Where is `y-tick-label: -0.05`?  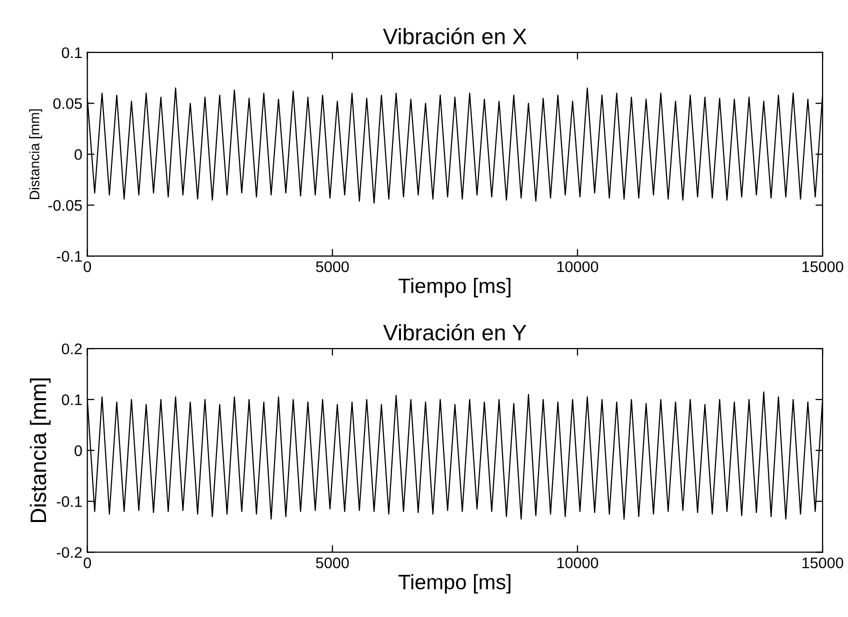 y-tick-label: -0.05 is located at coordinates (65, 205).